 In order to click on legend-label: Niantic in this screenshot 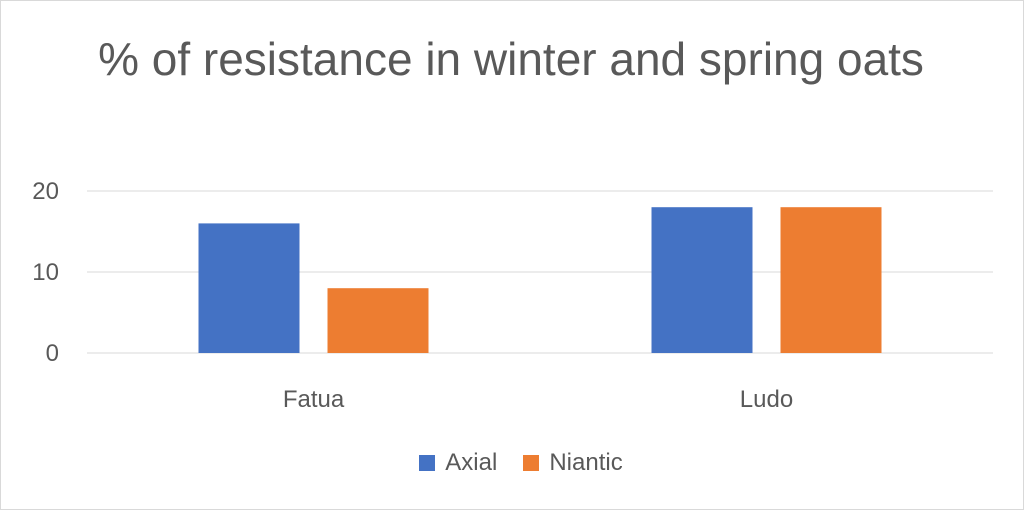, I will do `click(586, 462)`.